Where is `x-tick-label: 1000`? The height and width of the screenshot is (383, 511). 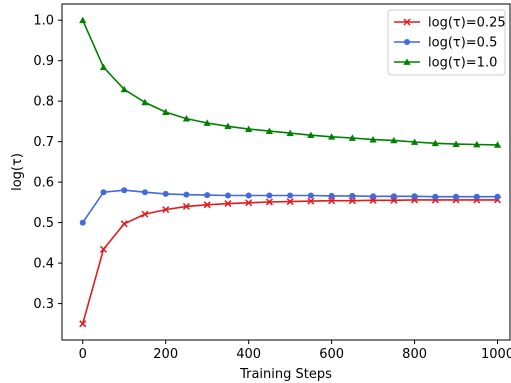 x-tick-label: 1000 is located at coordinates (496, 354).